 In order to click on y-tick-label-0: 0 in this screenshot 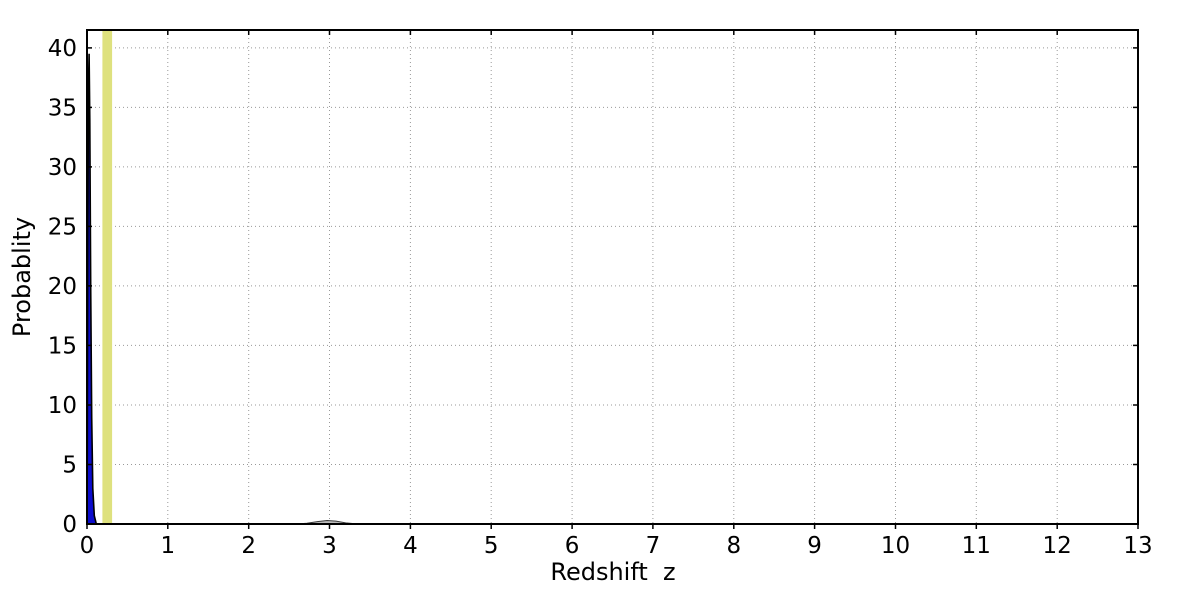, I will do `click(69, 525)`.